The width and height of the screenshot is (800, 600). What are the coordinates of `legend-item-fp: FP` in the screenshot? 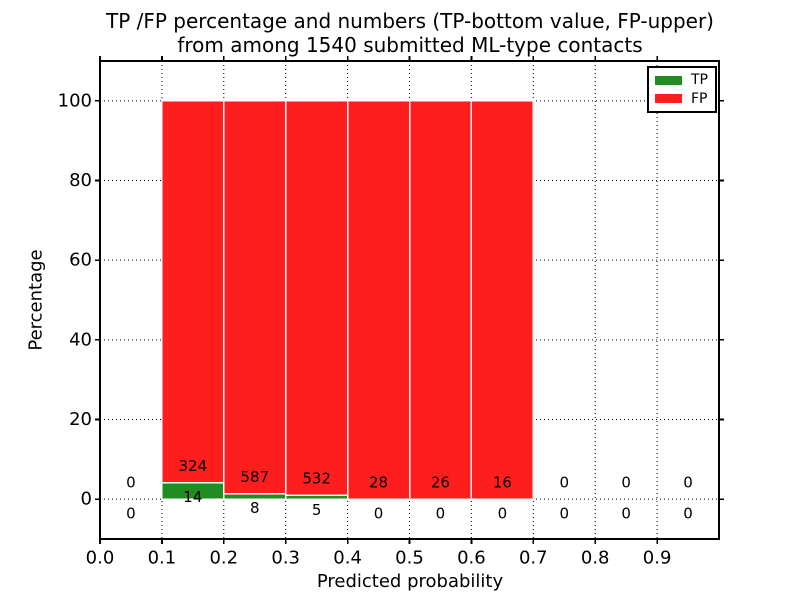 It's located at (682, 99).